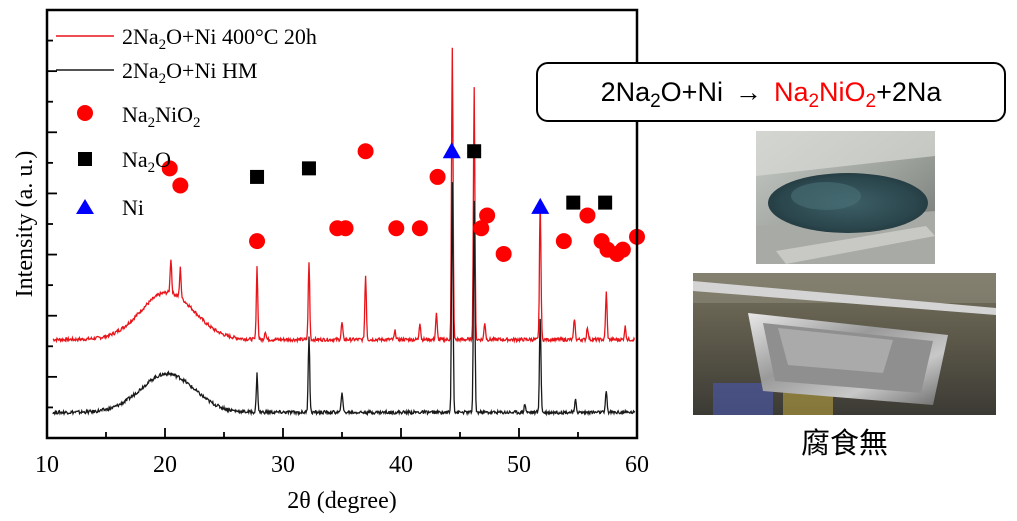  Describe the element at coordinates (844, 444) in the screenshot. I see `no-corrosion-caption: 腐食無` at that location.